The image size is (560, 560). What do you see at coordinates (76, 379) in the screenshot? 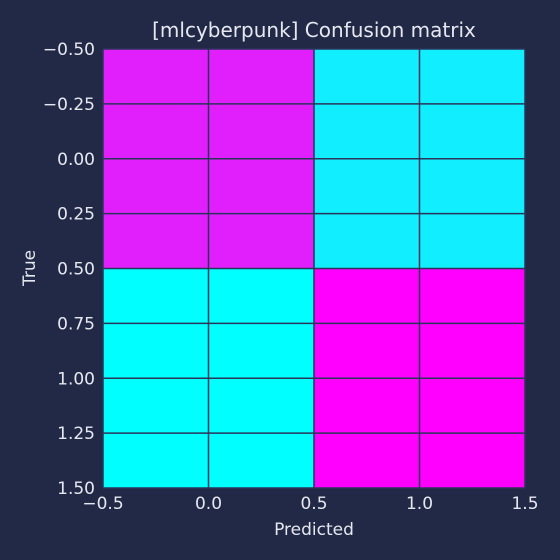
I see `y-tick-label: 1.00` at bounding box center [76, 379].